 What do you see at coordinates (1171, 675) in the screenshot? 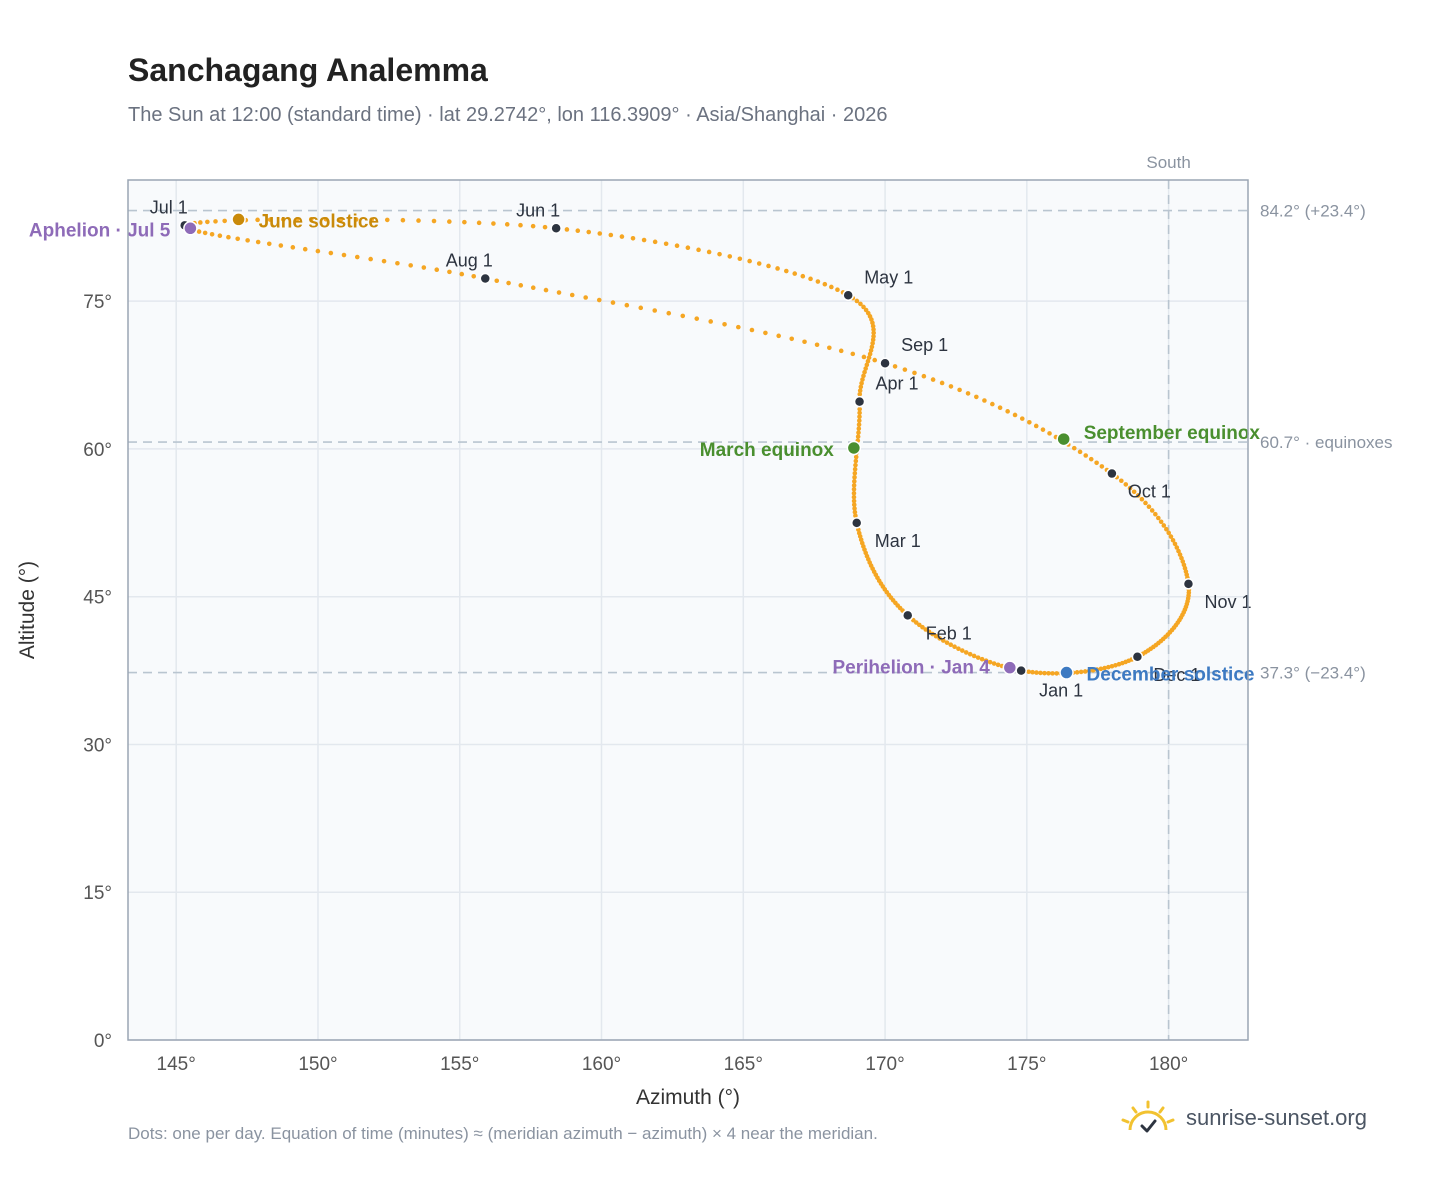
I see `event-label: December solstice` at bounding box center [1171, 675].